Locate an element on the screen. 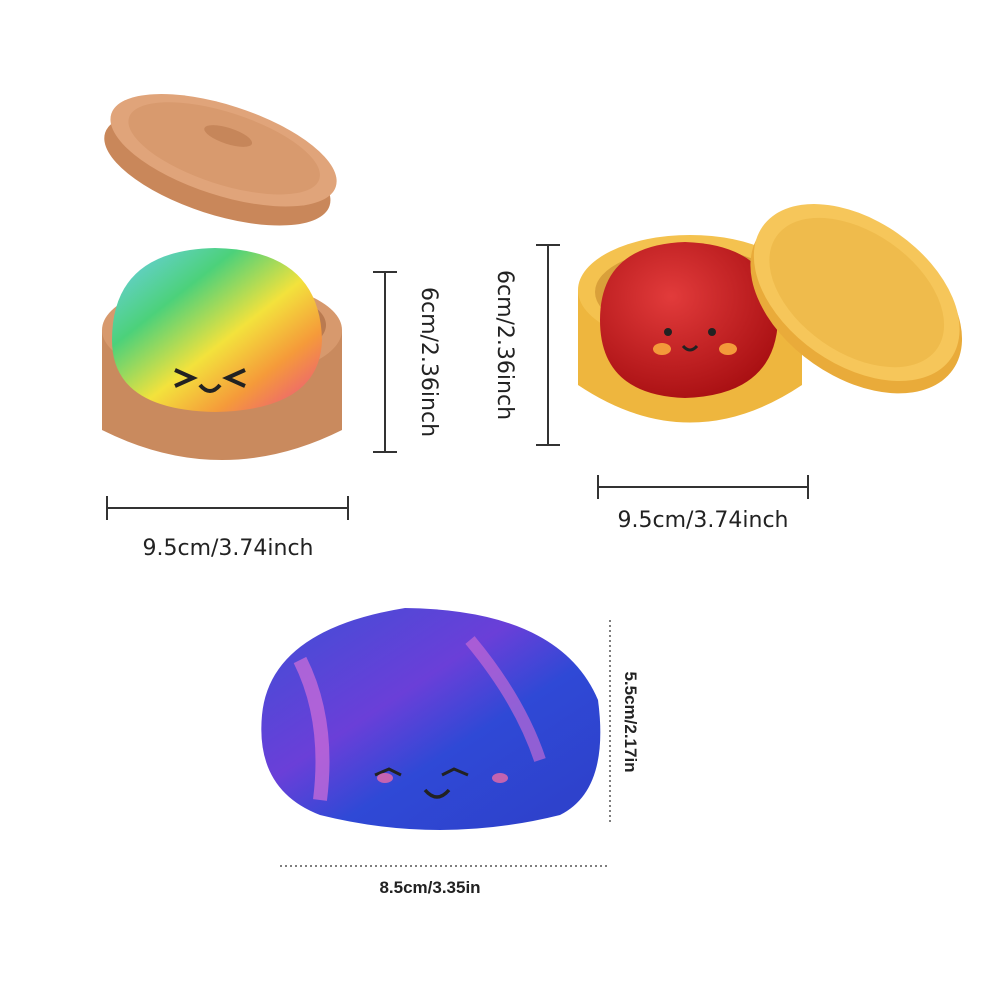 The height and width of the screenshot is (1000, 1000). galaxy-bun is located at coordinates (431, 719).